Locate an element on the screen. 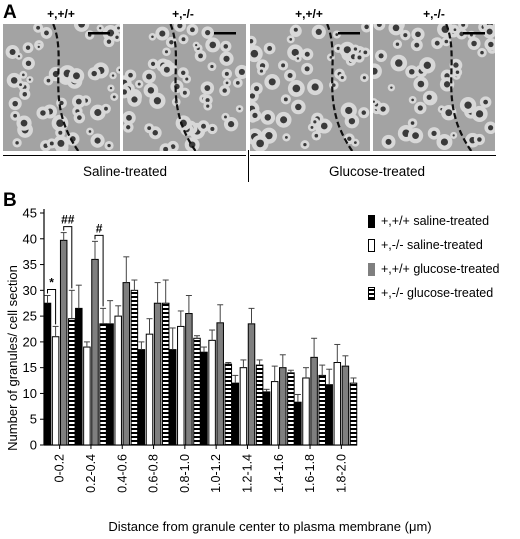 This screenshot has width=520, height=539. y-tick-label: 5 is located at coordinates (33, 419).